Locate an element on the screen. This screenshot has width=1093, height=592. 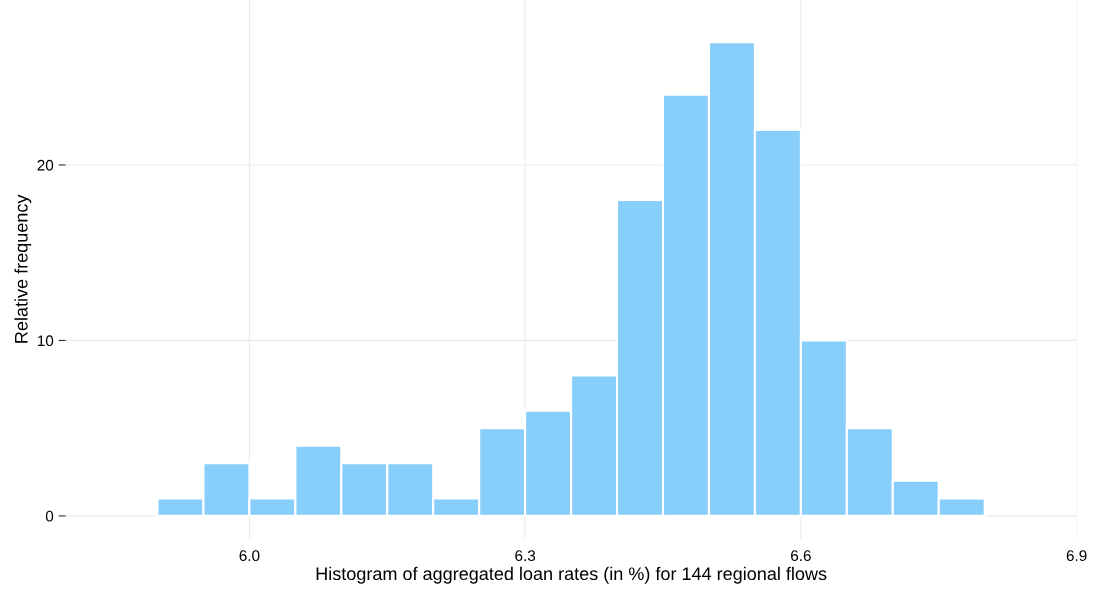
x-axis-title: Histogram of aggregated loan rates (in %) for 144 regional flows is located at coordinates (571, 575).